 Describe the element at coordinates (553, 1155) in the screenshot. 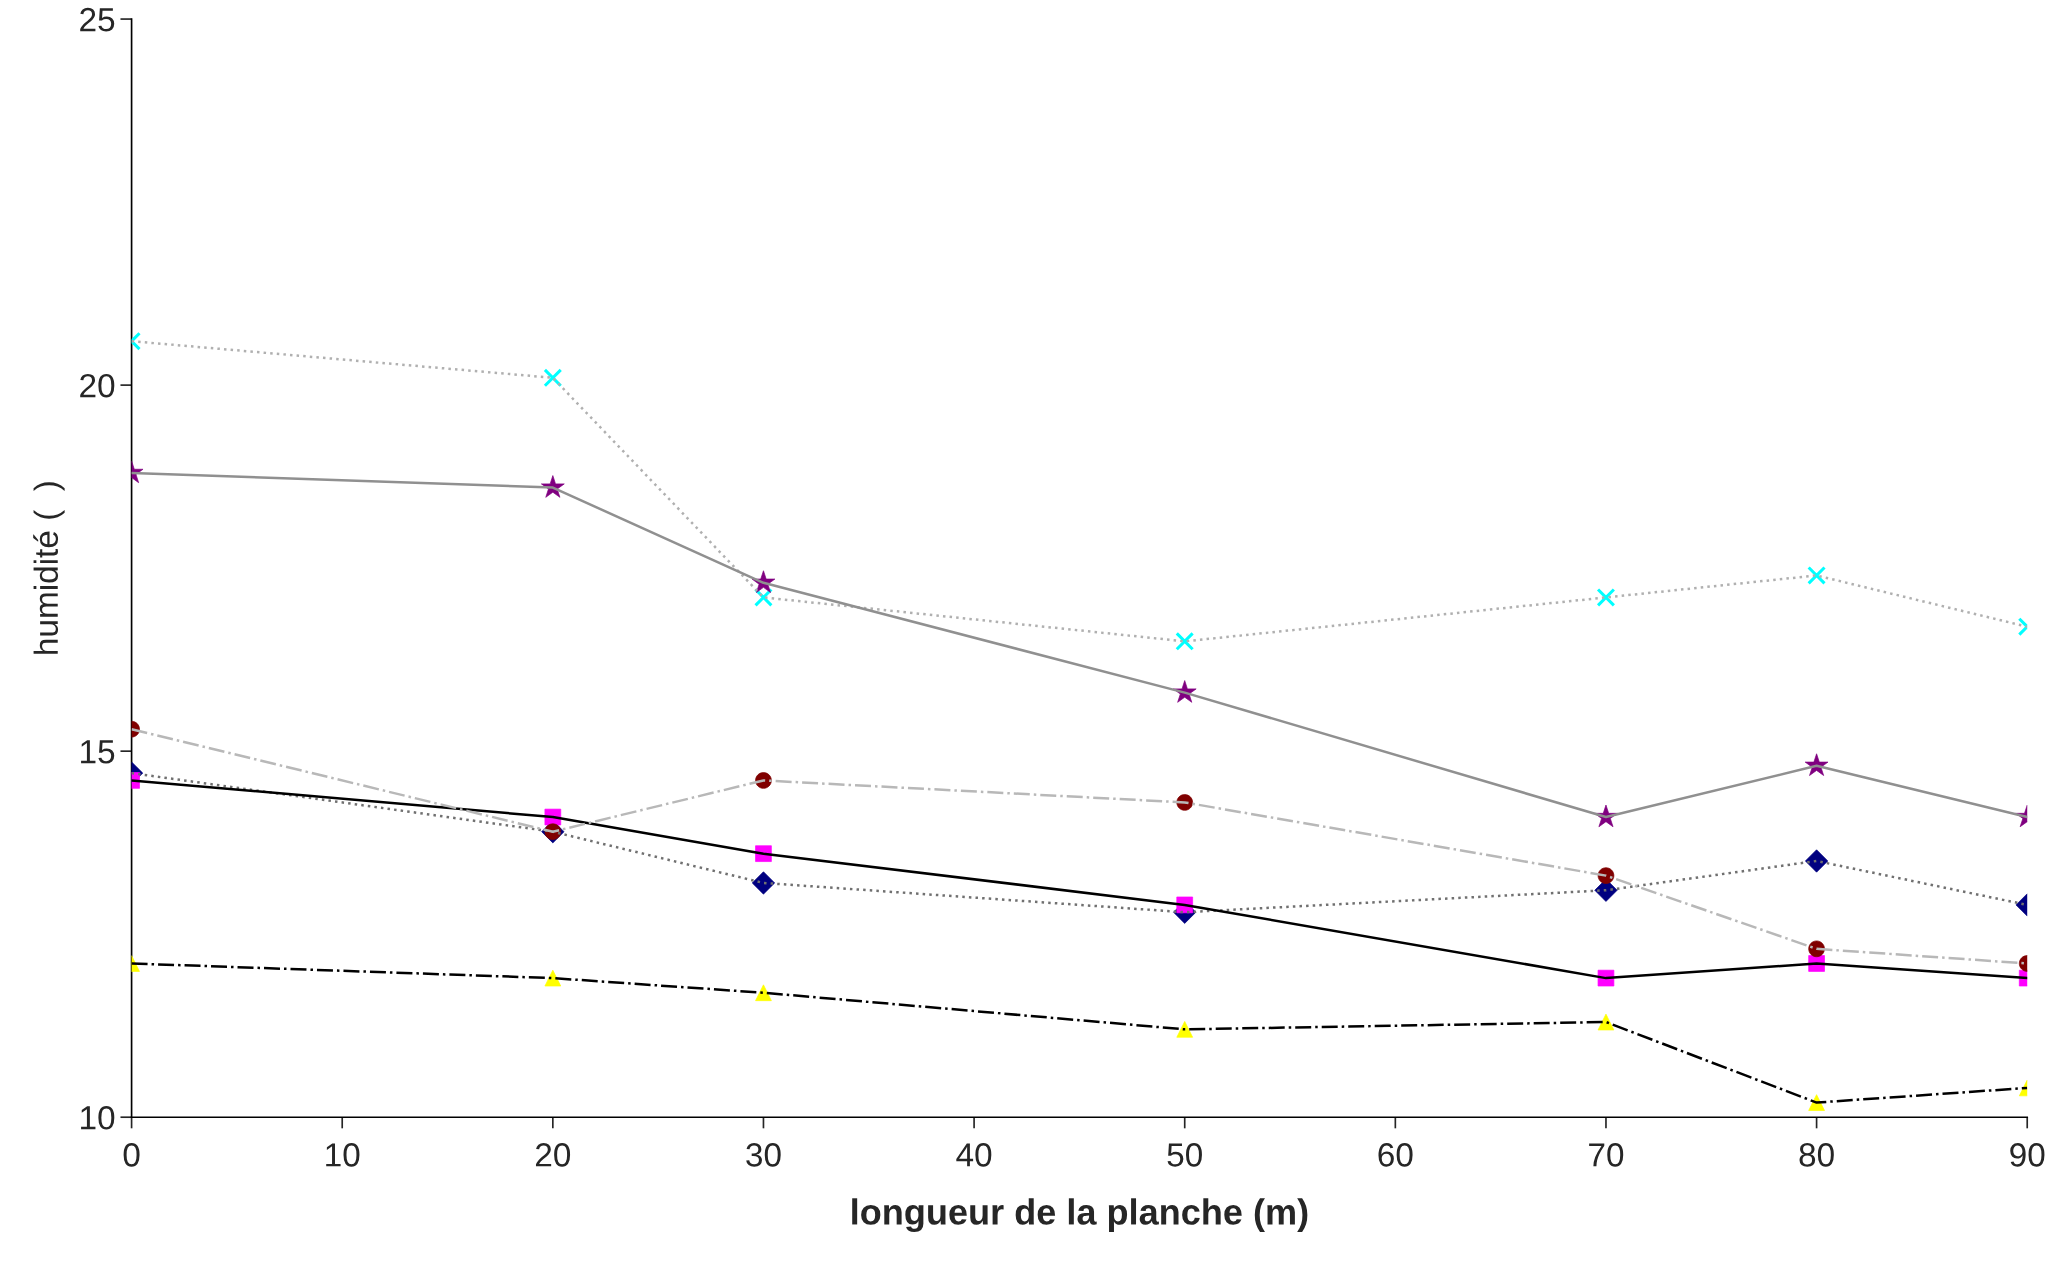

I see `x-tick-label: 20` at that location.